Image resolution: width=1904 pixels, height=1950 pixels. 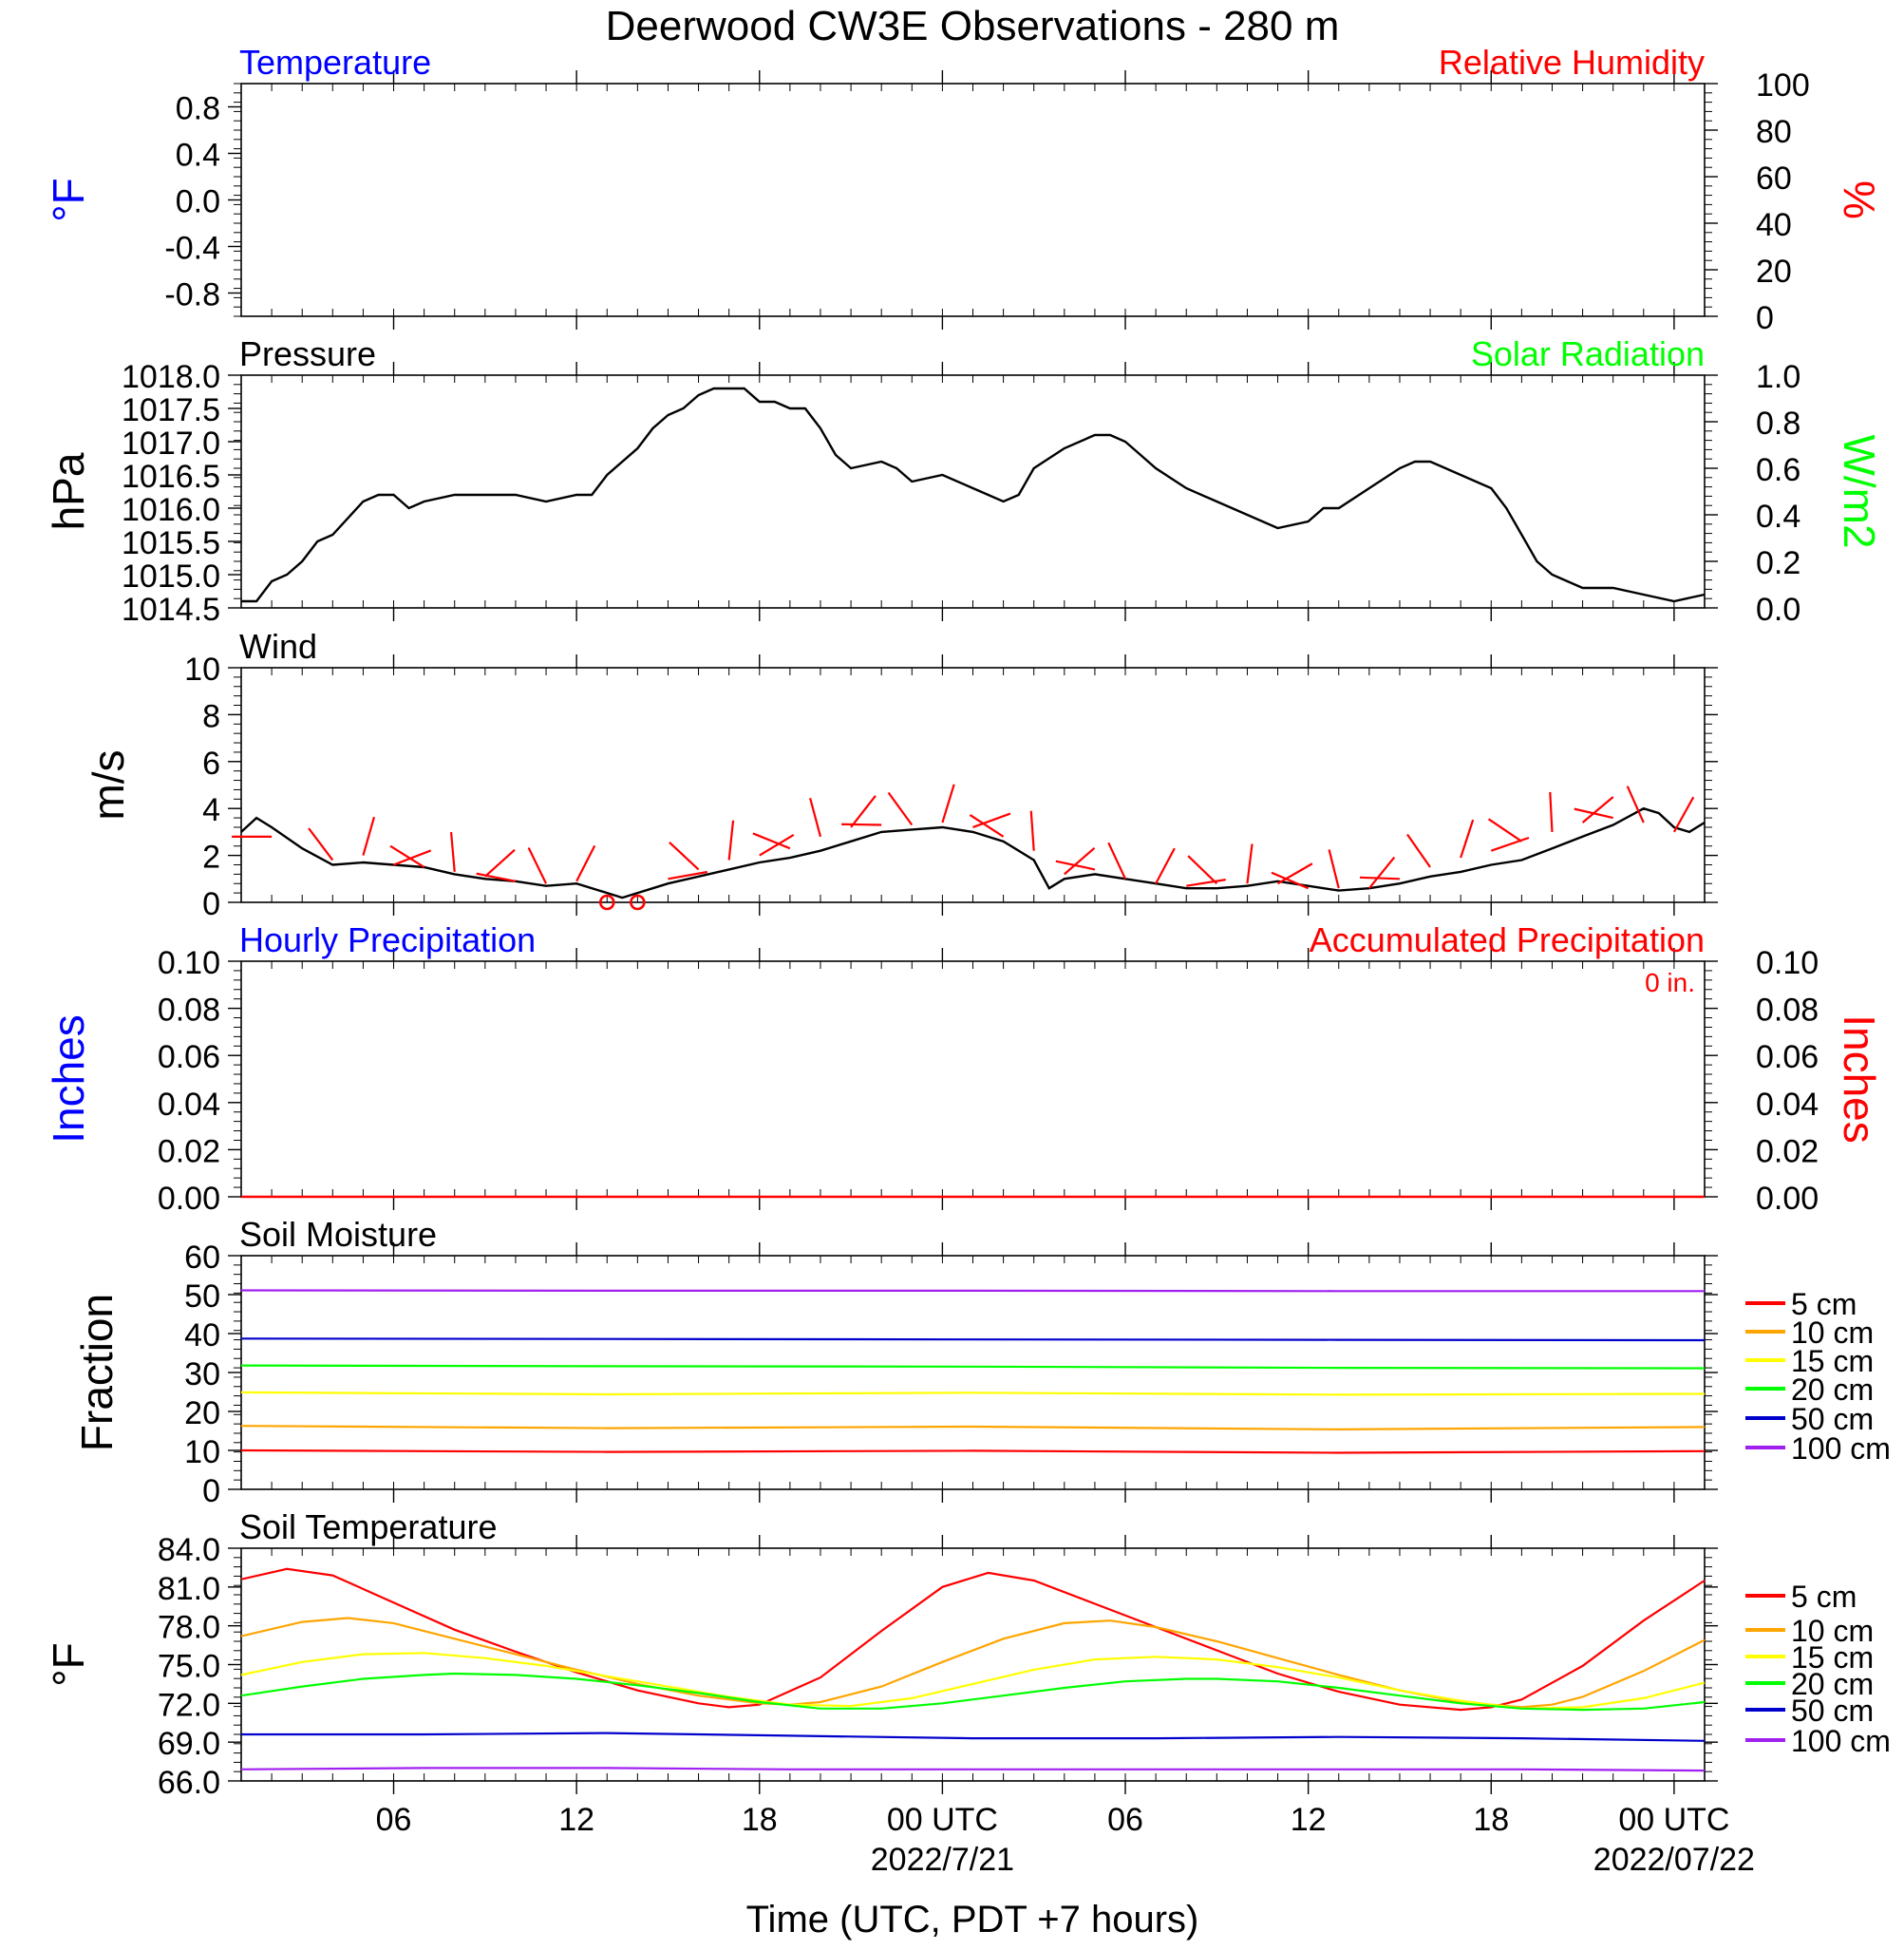 What do you see at coordinates (211, 904) in the screenshot?
I see `y-left-tick-label: 0` at bounding box center [211, 904].